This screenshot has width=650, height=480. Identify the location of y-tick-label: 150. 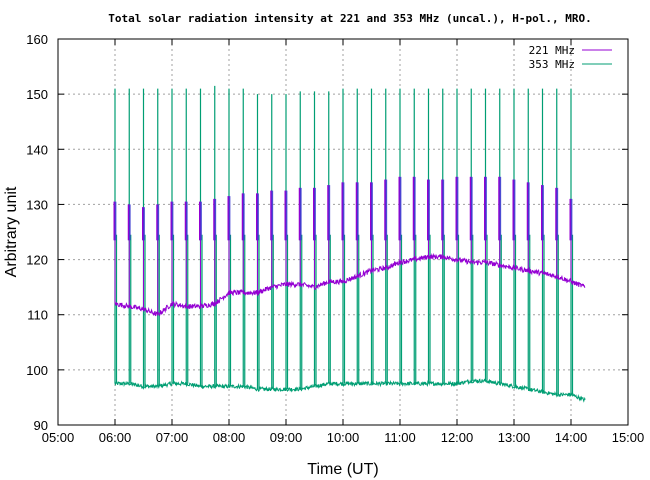
(37, 94).